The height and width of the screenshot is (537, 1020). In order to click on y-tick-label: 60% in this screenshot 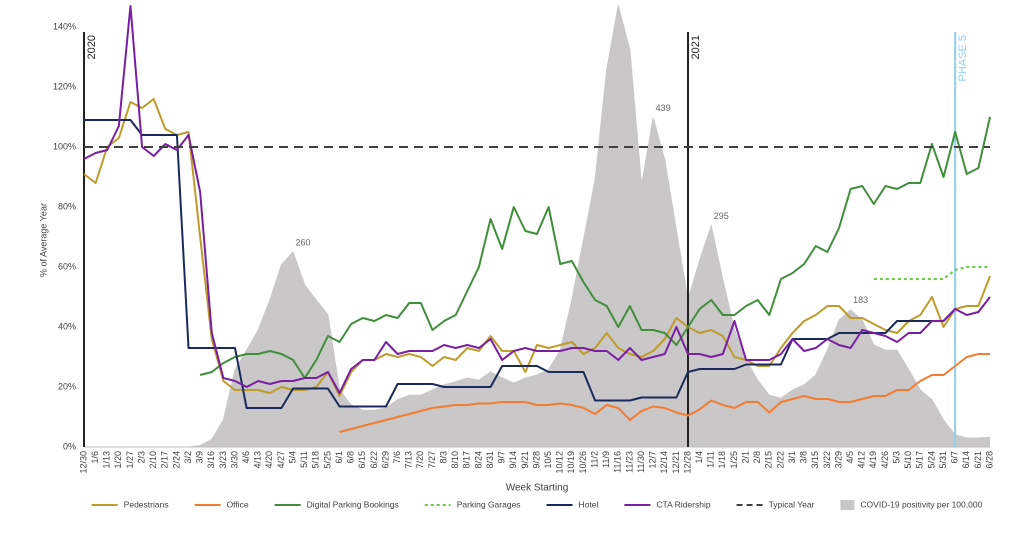, I will do `click(67, 266)`.